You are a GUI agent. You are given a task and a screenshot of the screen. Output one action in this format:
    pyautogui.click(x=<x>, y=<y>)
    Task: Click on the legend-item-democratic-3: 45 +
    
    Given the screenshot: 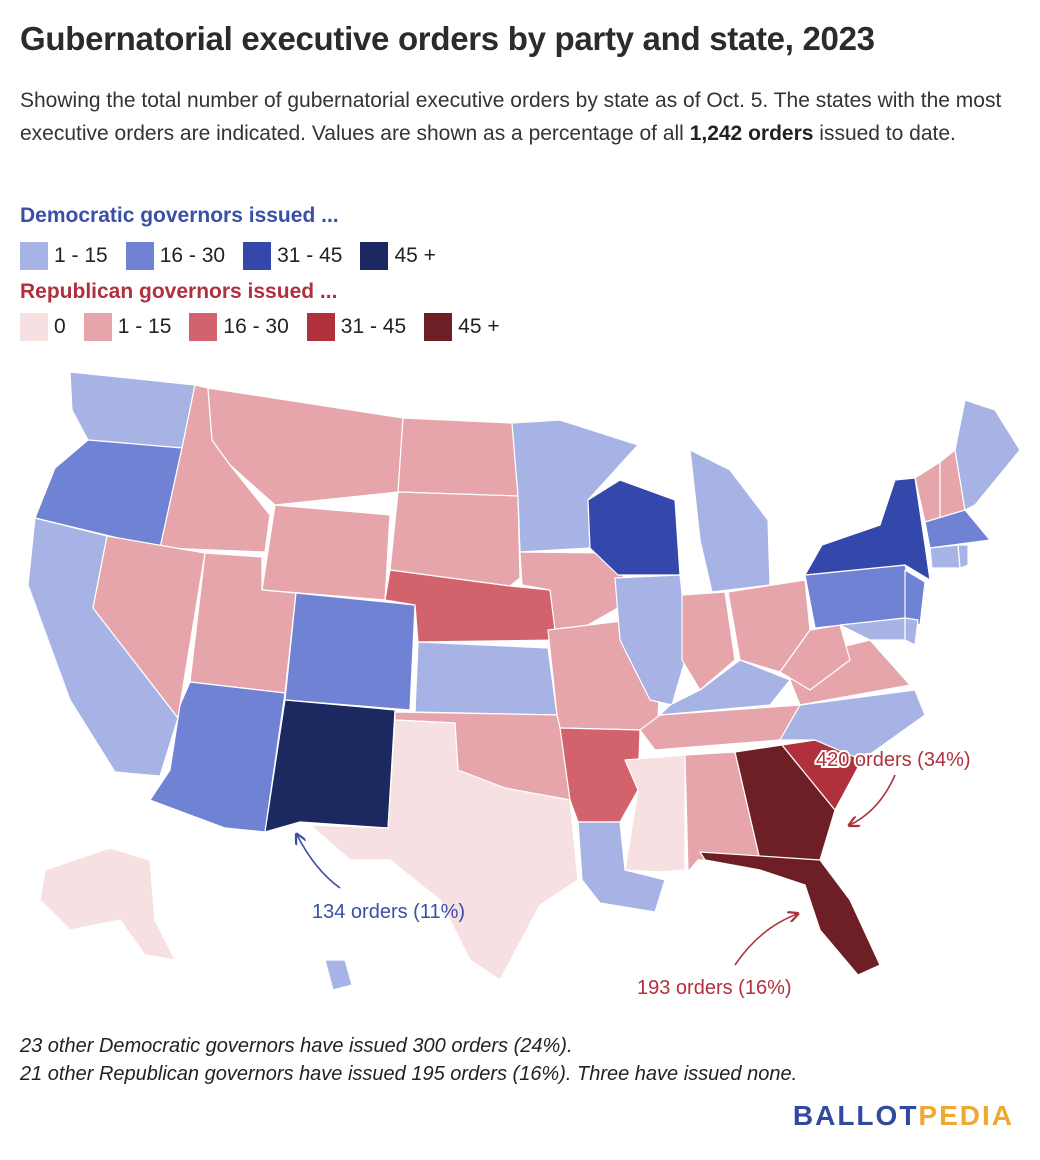 What is the action you would take?
    pyautogui.click(x=398, y=256)
    